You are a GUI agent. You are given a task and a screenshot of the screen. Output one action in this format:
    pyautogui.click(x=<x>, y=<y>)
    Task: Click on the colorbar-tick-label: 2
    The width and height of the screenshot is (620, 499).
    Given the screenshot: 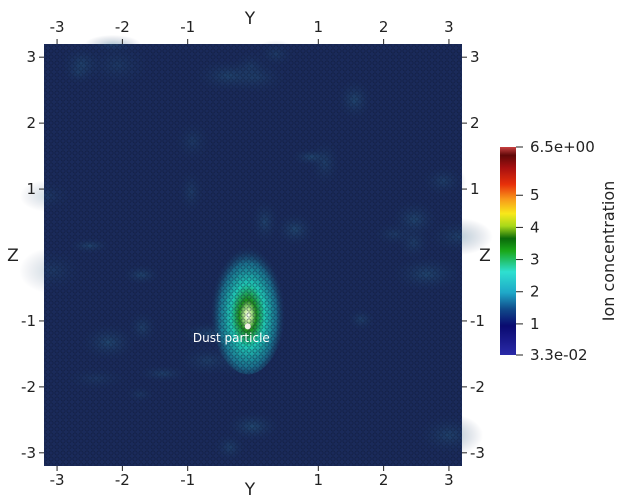 What is the action you would take?
    pyautogui.click(x=535, y=292)
    